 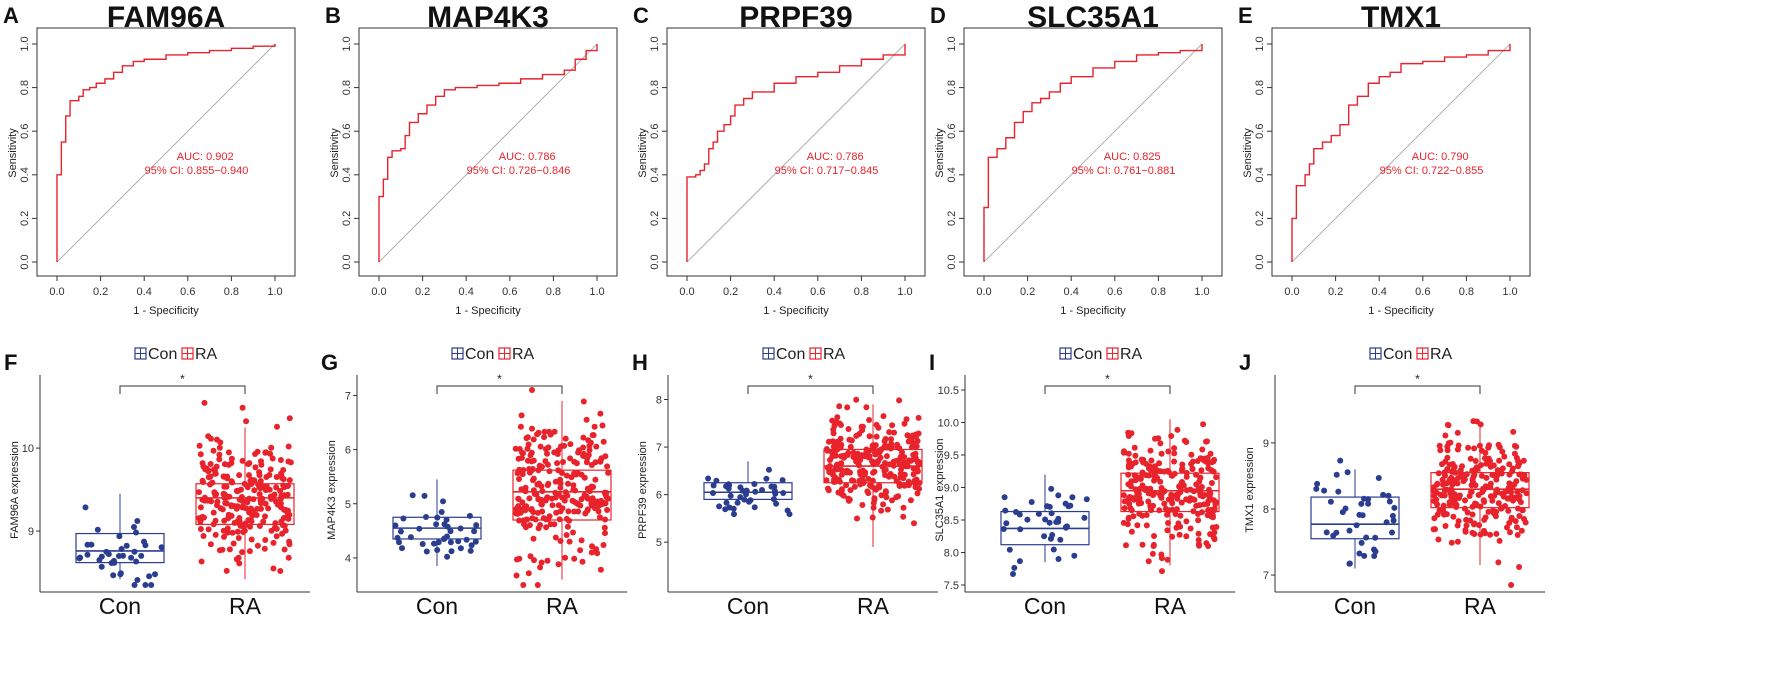 What do you see at coordinates (1071, 292) in the screenshot?
I see `x-tick-label: 0.4` at bounding box center [1071, 292].